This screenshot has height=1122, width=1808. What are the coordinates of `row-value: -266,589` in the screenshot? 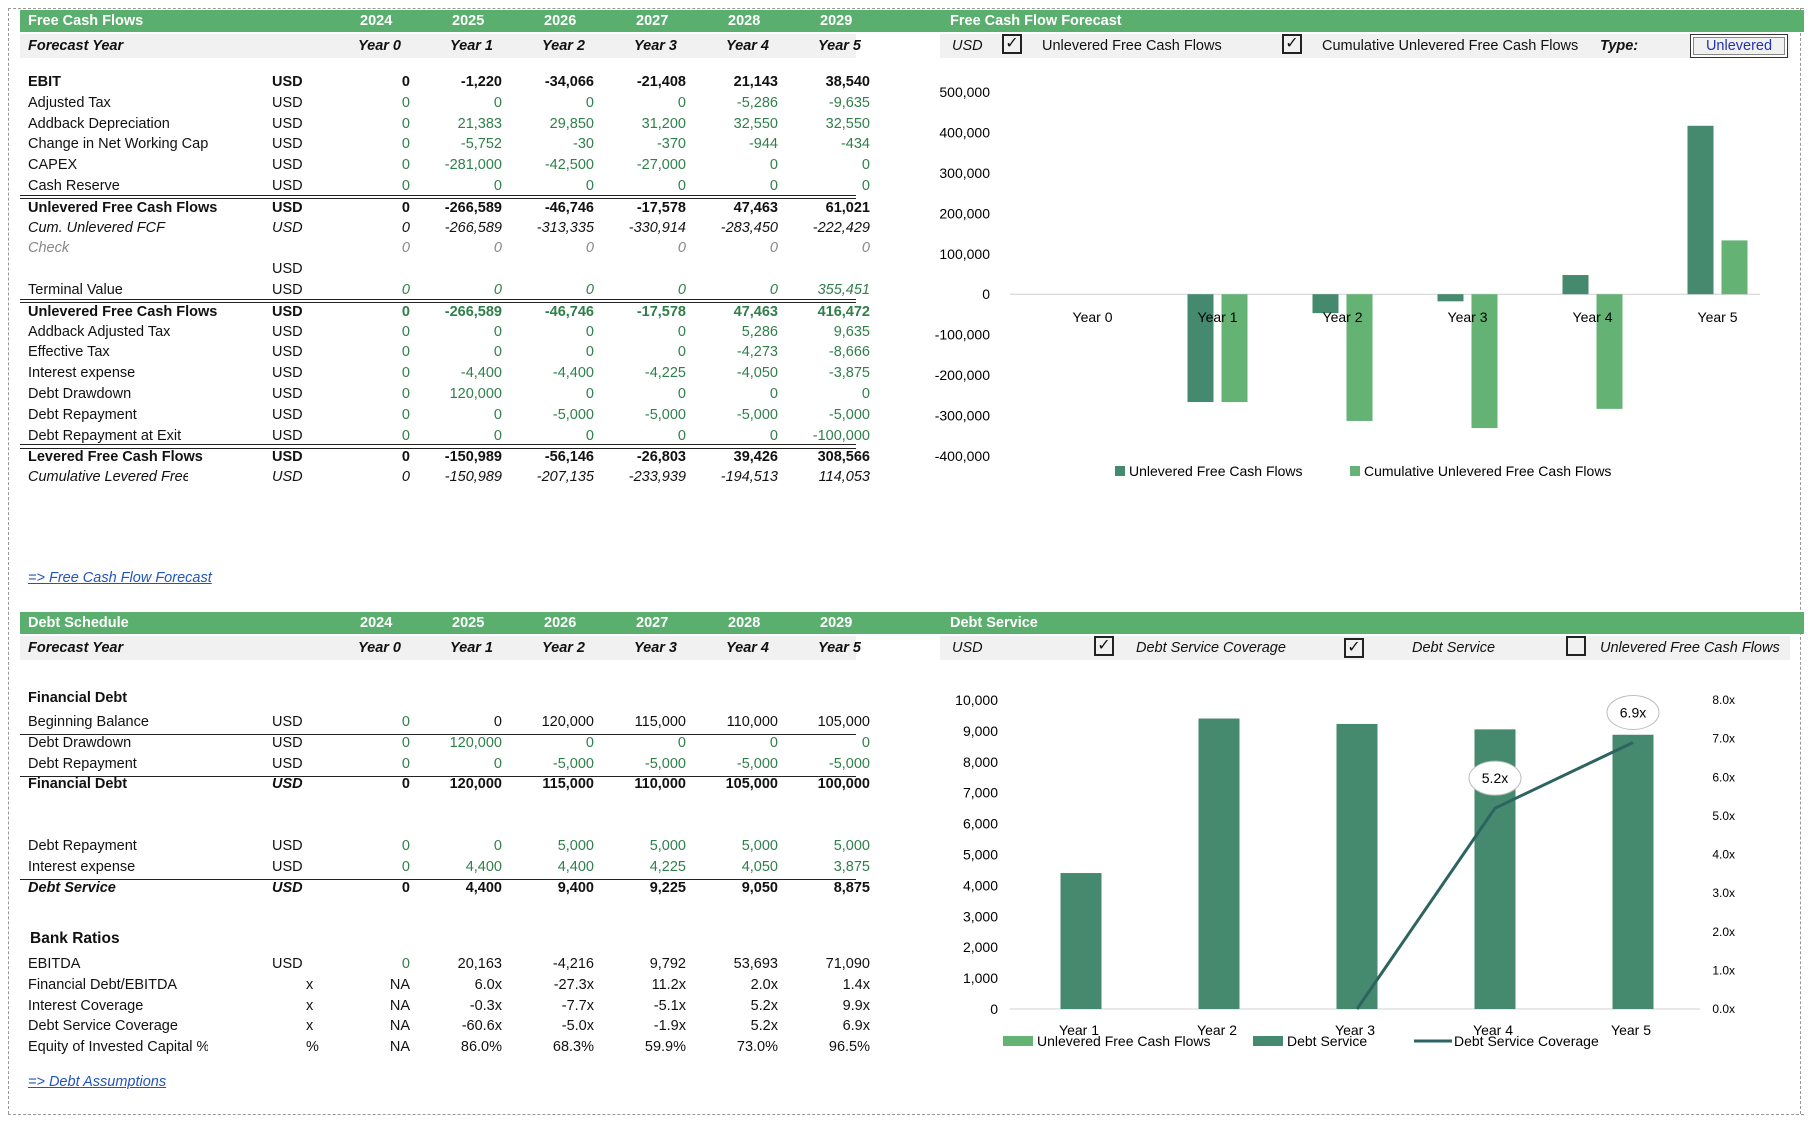 It's located at (473, 207).